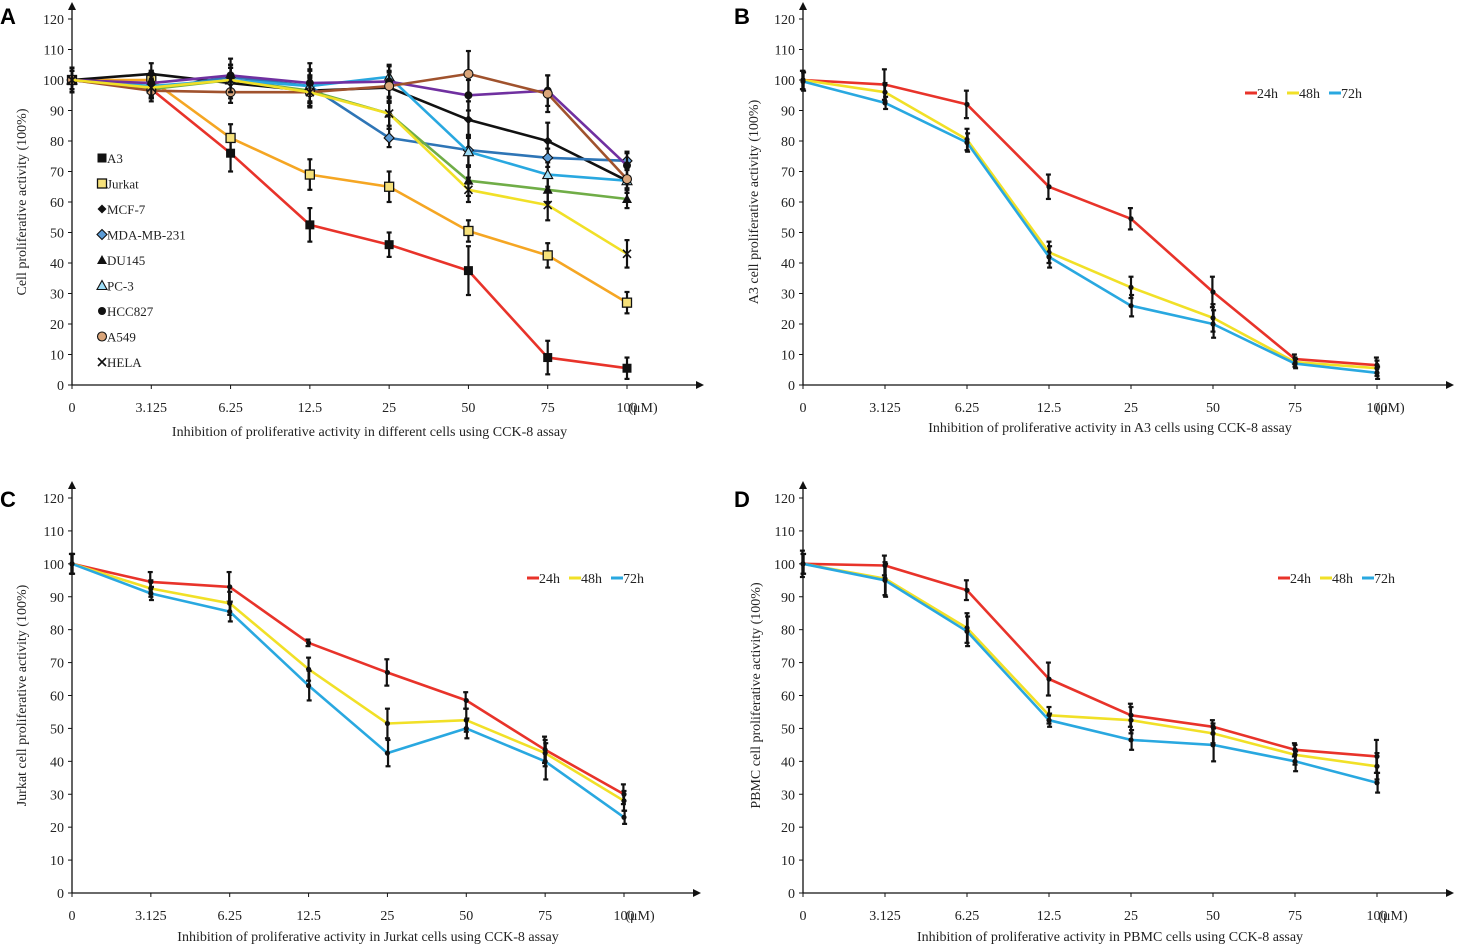 The width and height of the screenshot is (1462, 946). What do you see at coordinates (756, 695) in the screenshot?
I see `y-axis-title: PBMC cell proliferative activity (100%)` at bounding box center [756, 695].